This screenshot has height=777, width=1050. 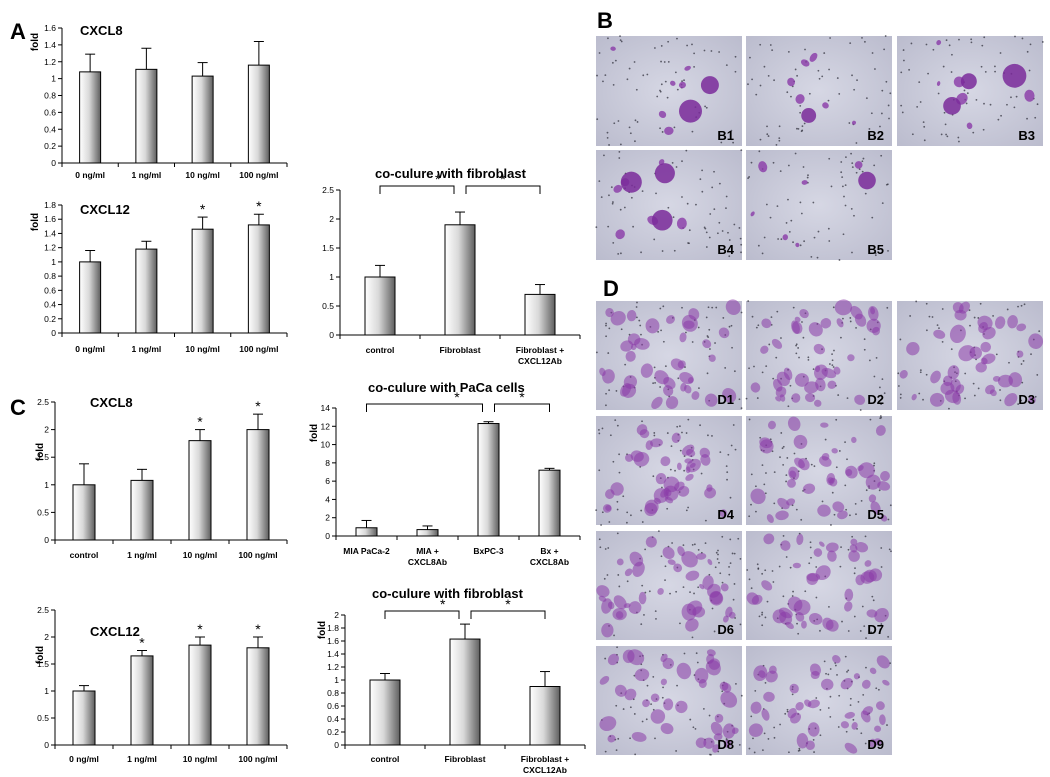 What do you see at coordinates (819, 585) in the screenshot?
I see `micrograph: D7` at bounding box center [819, 585].